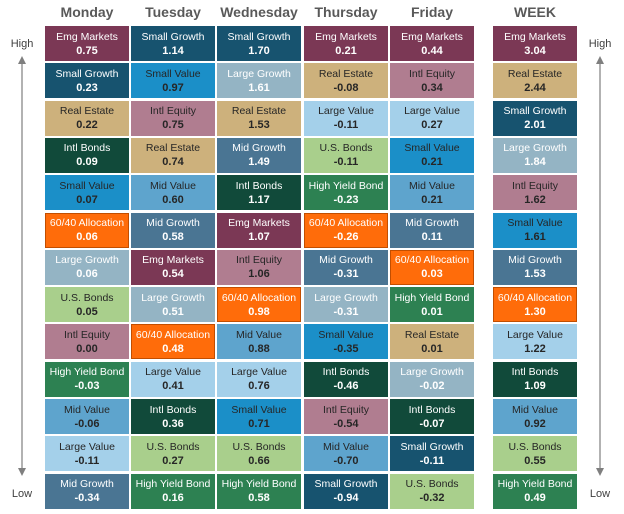 Image resolution: width=624 pixels, height=514 pixels. Describe the element at coordinates (173, 311) in the screenshot. I see `return-value: 0.51` at that location.